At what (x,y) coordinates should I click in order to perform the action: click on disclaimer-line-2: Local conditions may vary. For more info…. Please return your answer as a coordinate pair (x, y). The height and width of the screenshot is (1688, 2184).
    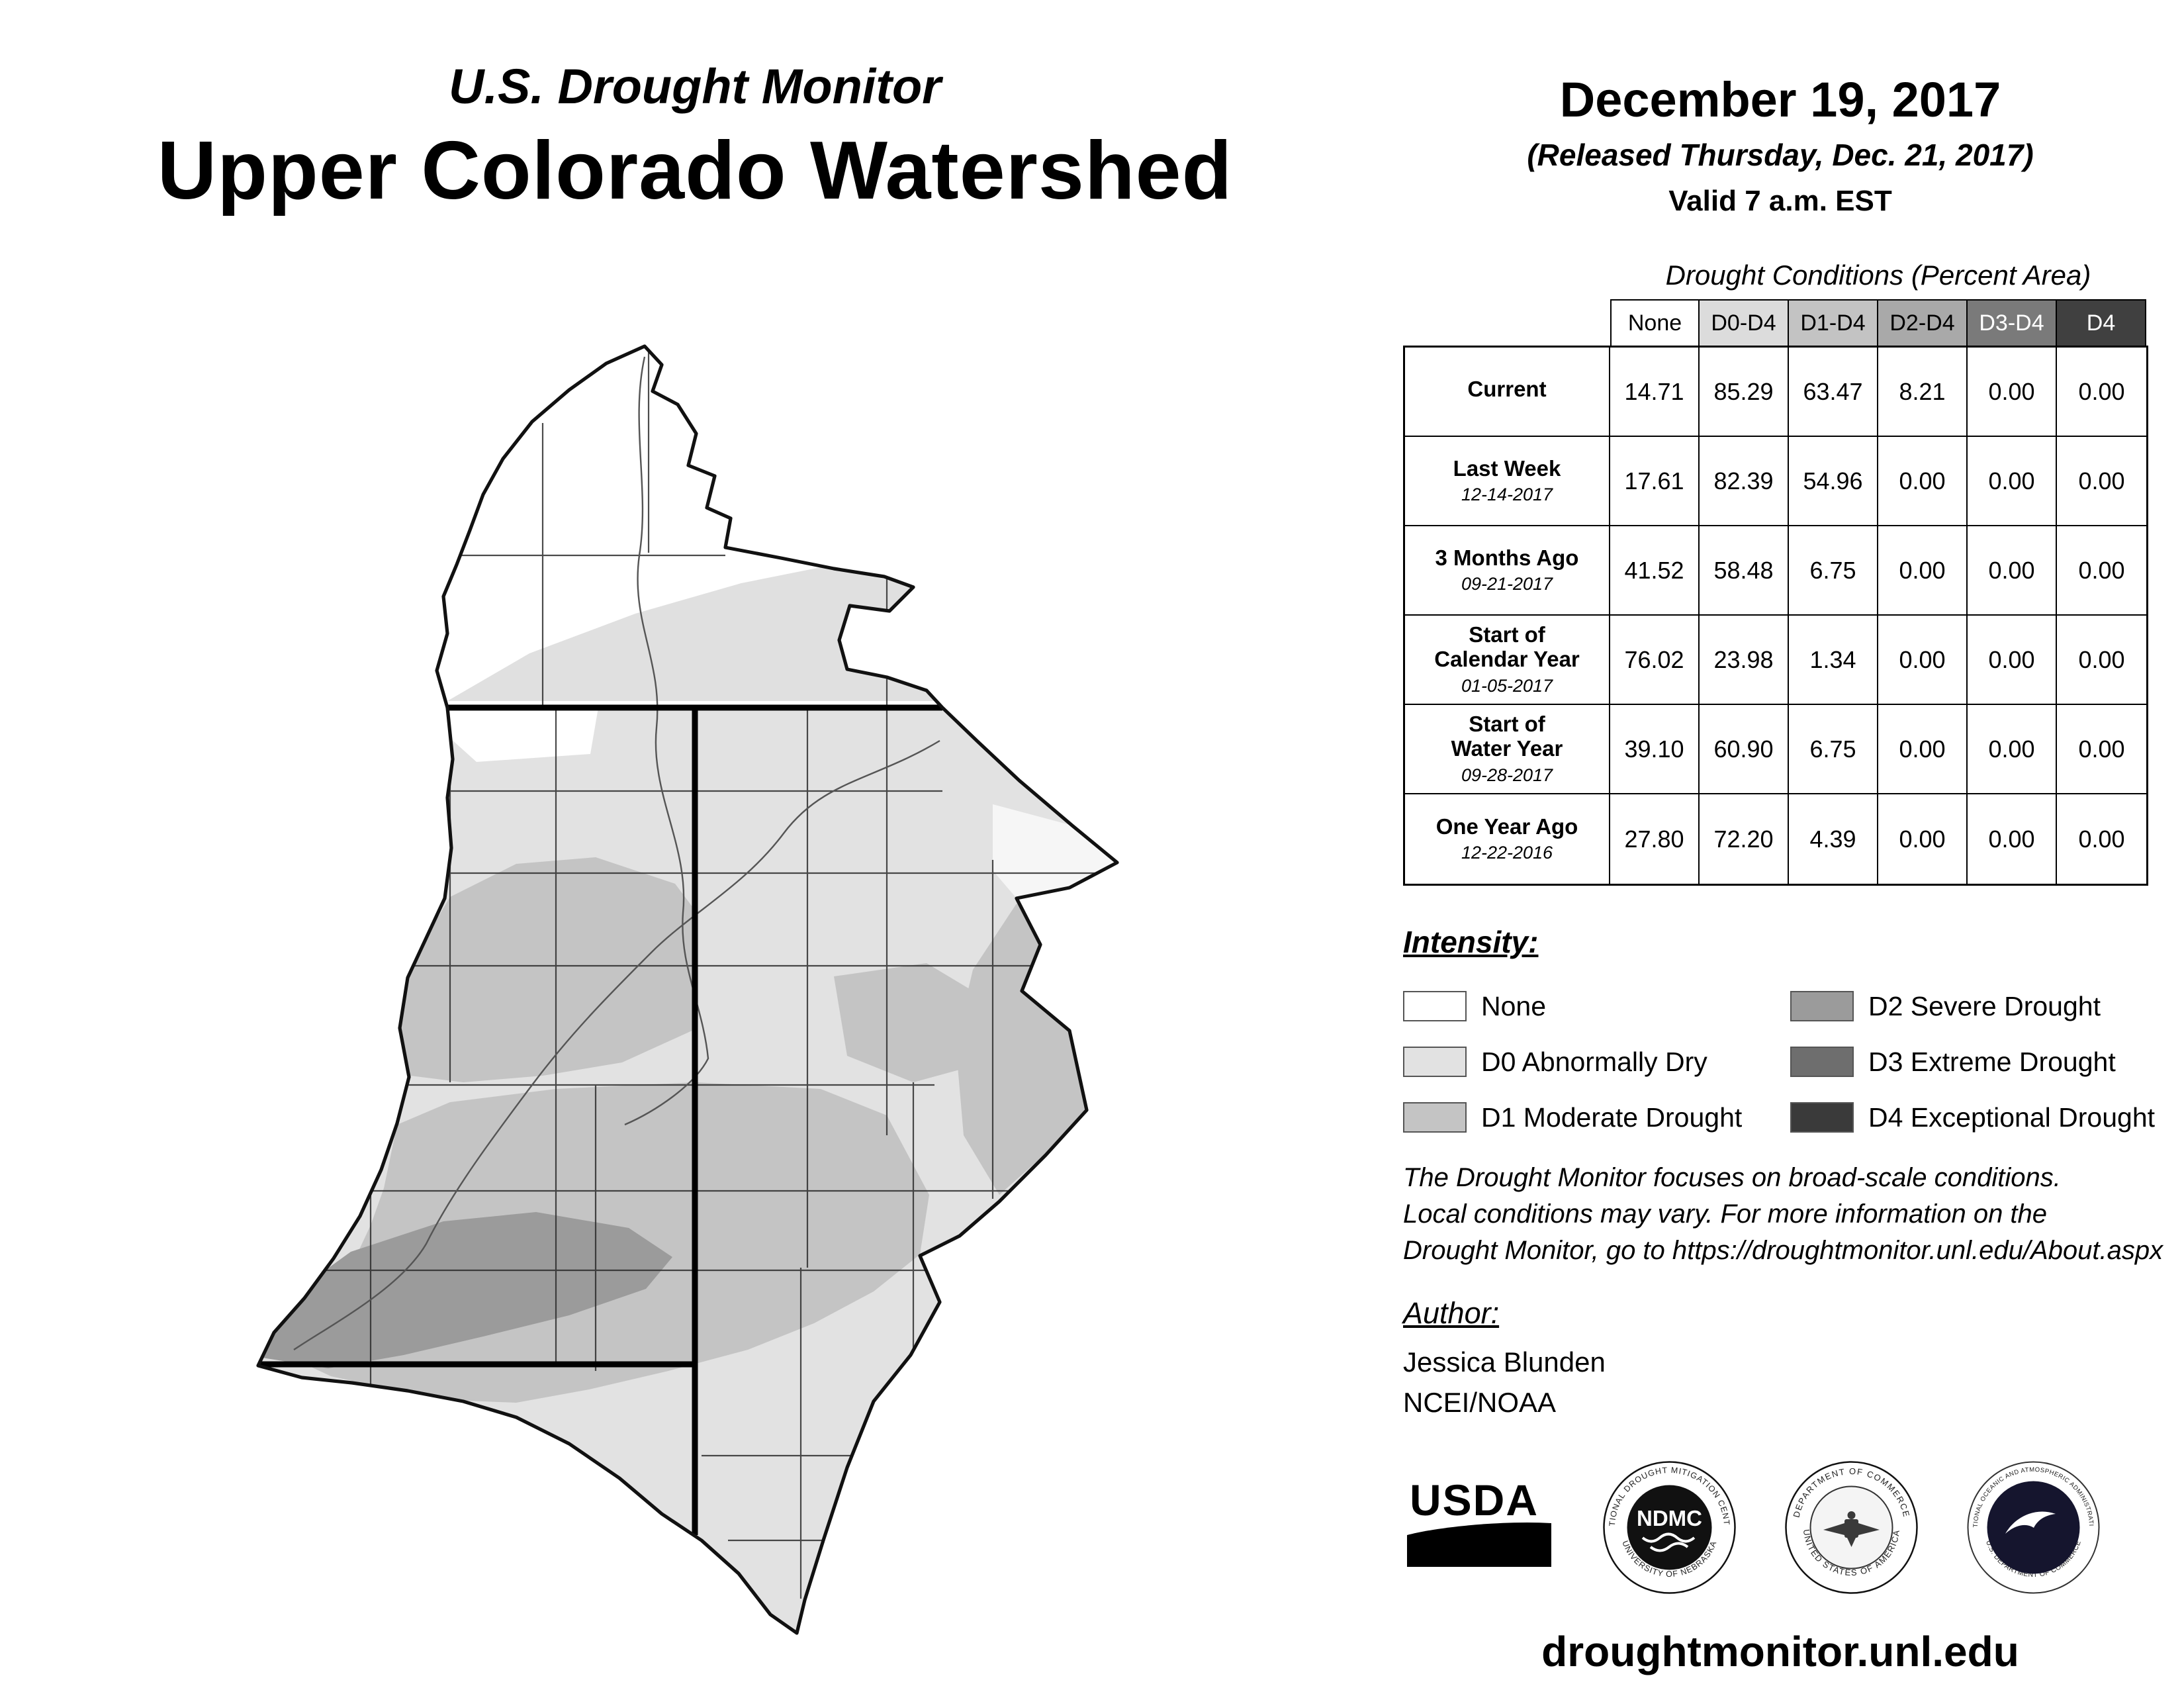
    Looking at the image, I should click on (1726, 1214).